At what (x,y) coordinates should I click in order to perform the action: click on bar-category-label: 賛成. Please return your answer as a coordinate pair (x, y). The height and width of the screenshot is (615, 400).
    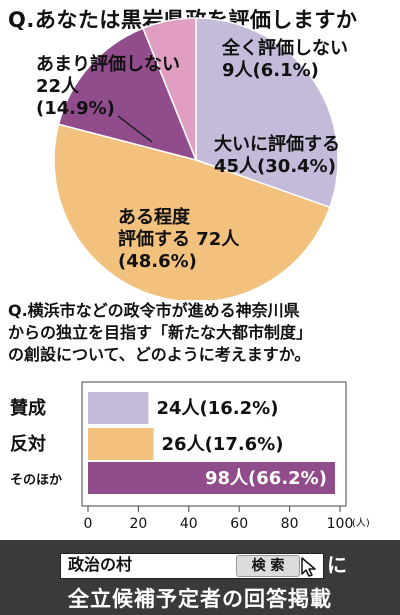
    Looking at the image, I should click on (28, 408).